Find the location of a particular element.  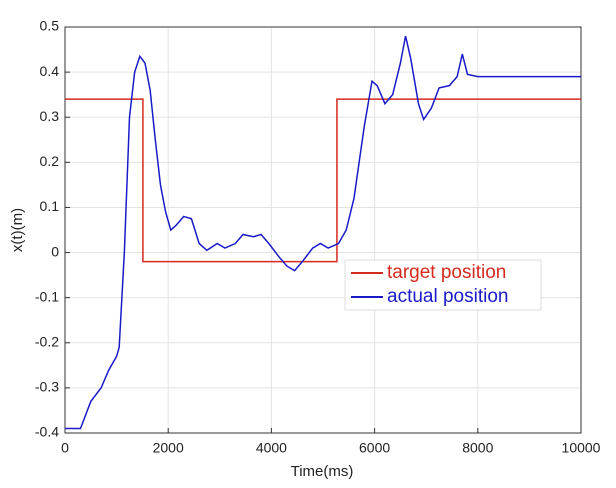

x-tick-label: 4000 is located at coordinates (271, 448).